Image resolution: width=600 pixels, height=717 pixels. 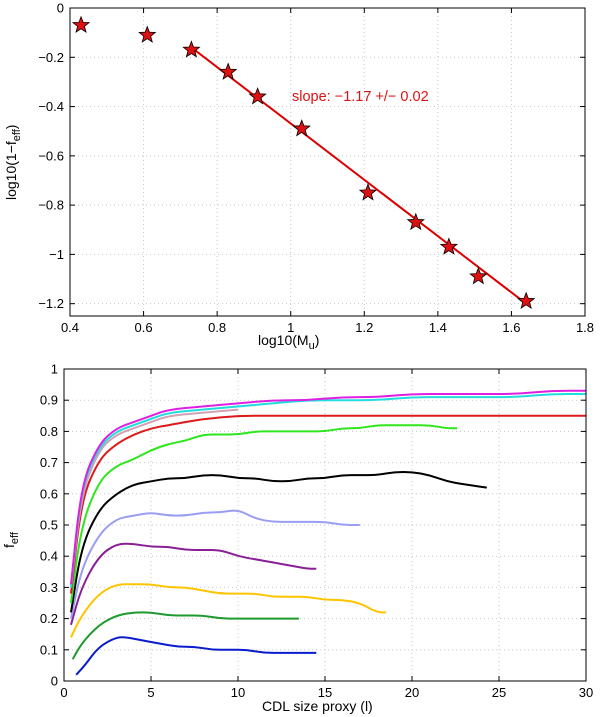 What do you see at coordinates (49, 462) in the screenshot?
I see `y-tick-label: 0.7` at bounding box center [49, 462].